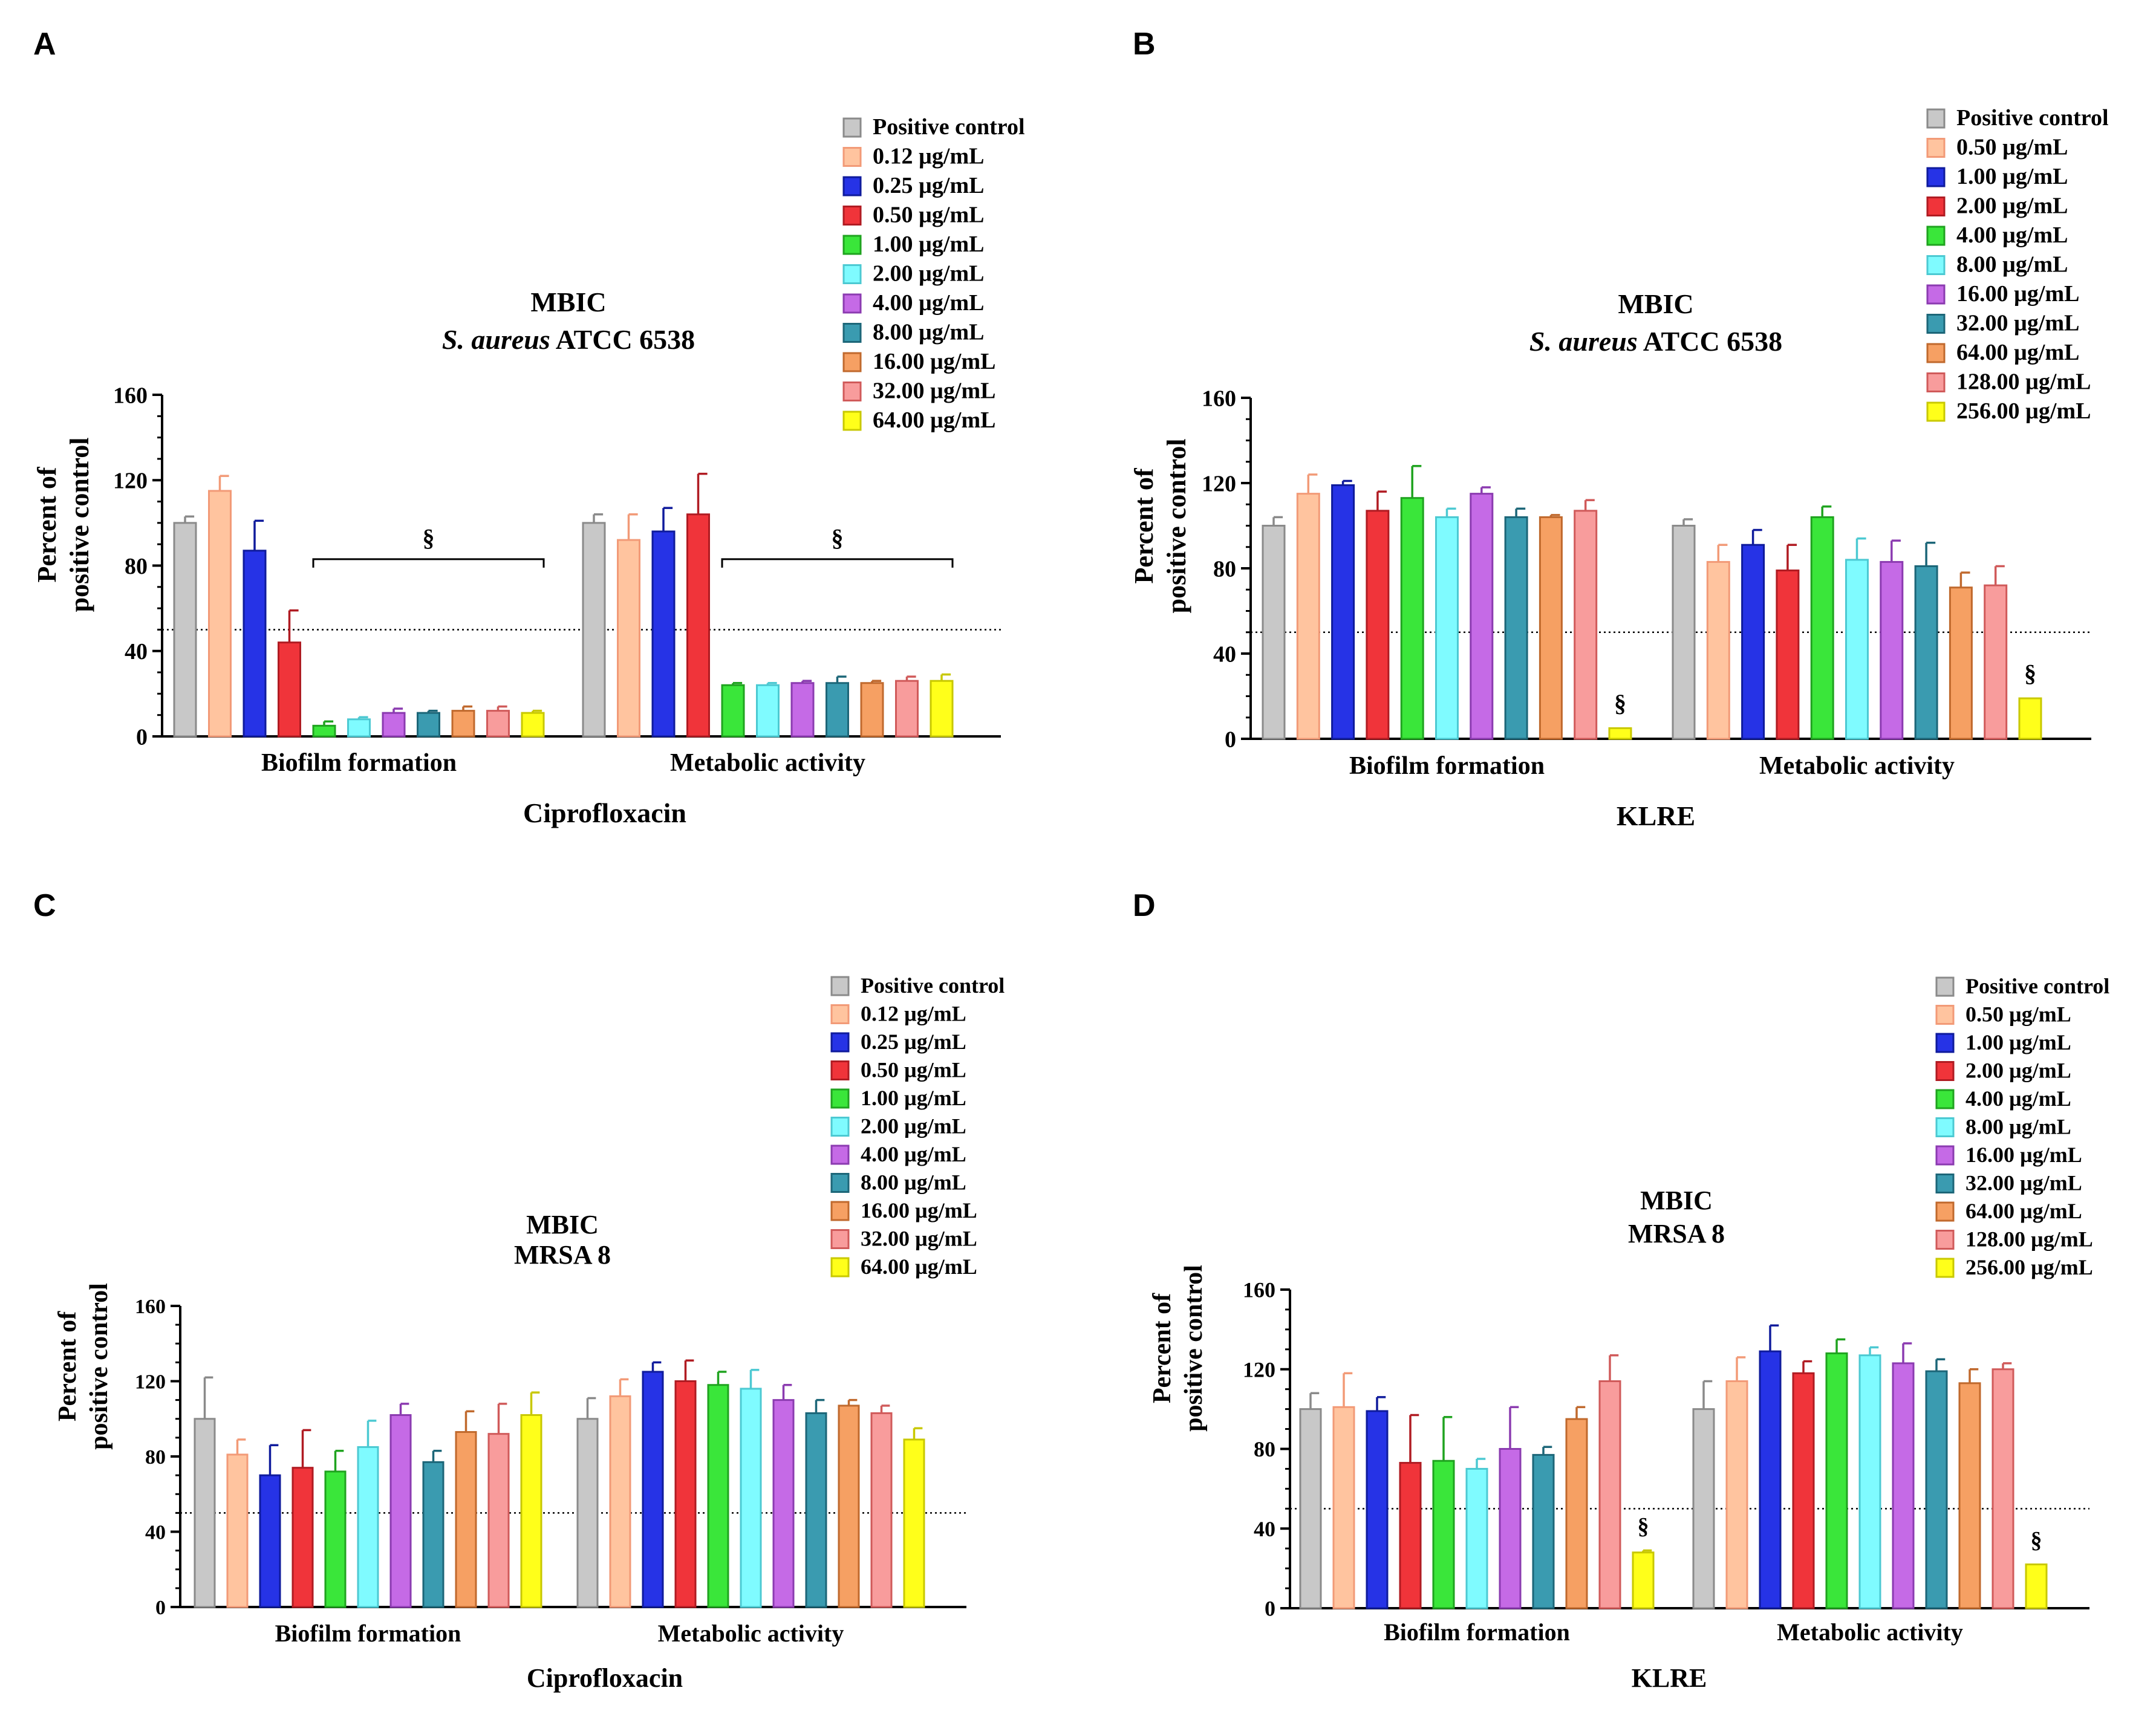 Image resolution: width=2156 pixels, height=1711 pixels. Describe the element at coordinates (2017, 324) in the screenshot. I see `legend-label: 32.00 µg/mL` at that location.